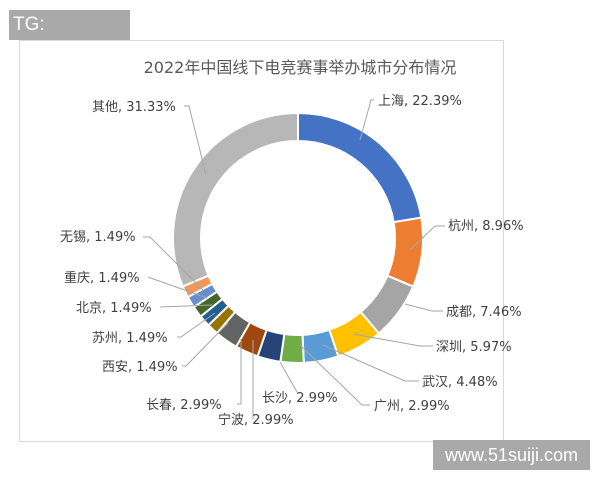 Image resolution: width=600 pixels, height=480 pixels. What do you see at coordinates (235, 199) in the screenshot?
I see `donut-slice-其他` at bounding box center [235, 199].